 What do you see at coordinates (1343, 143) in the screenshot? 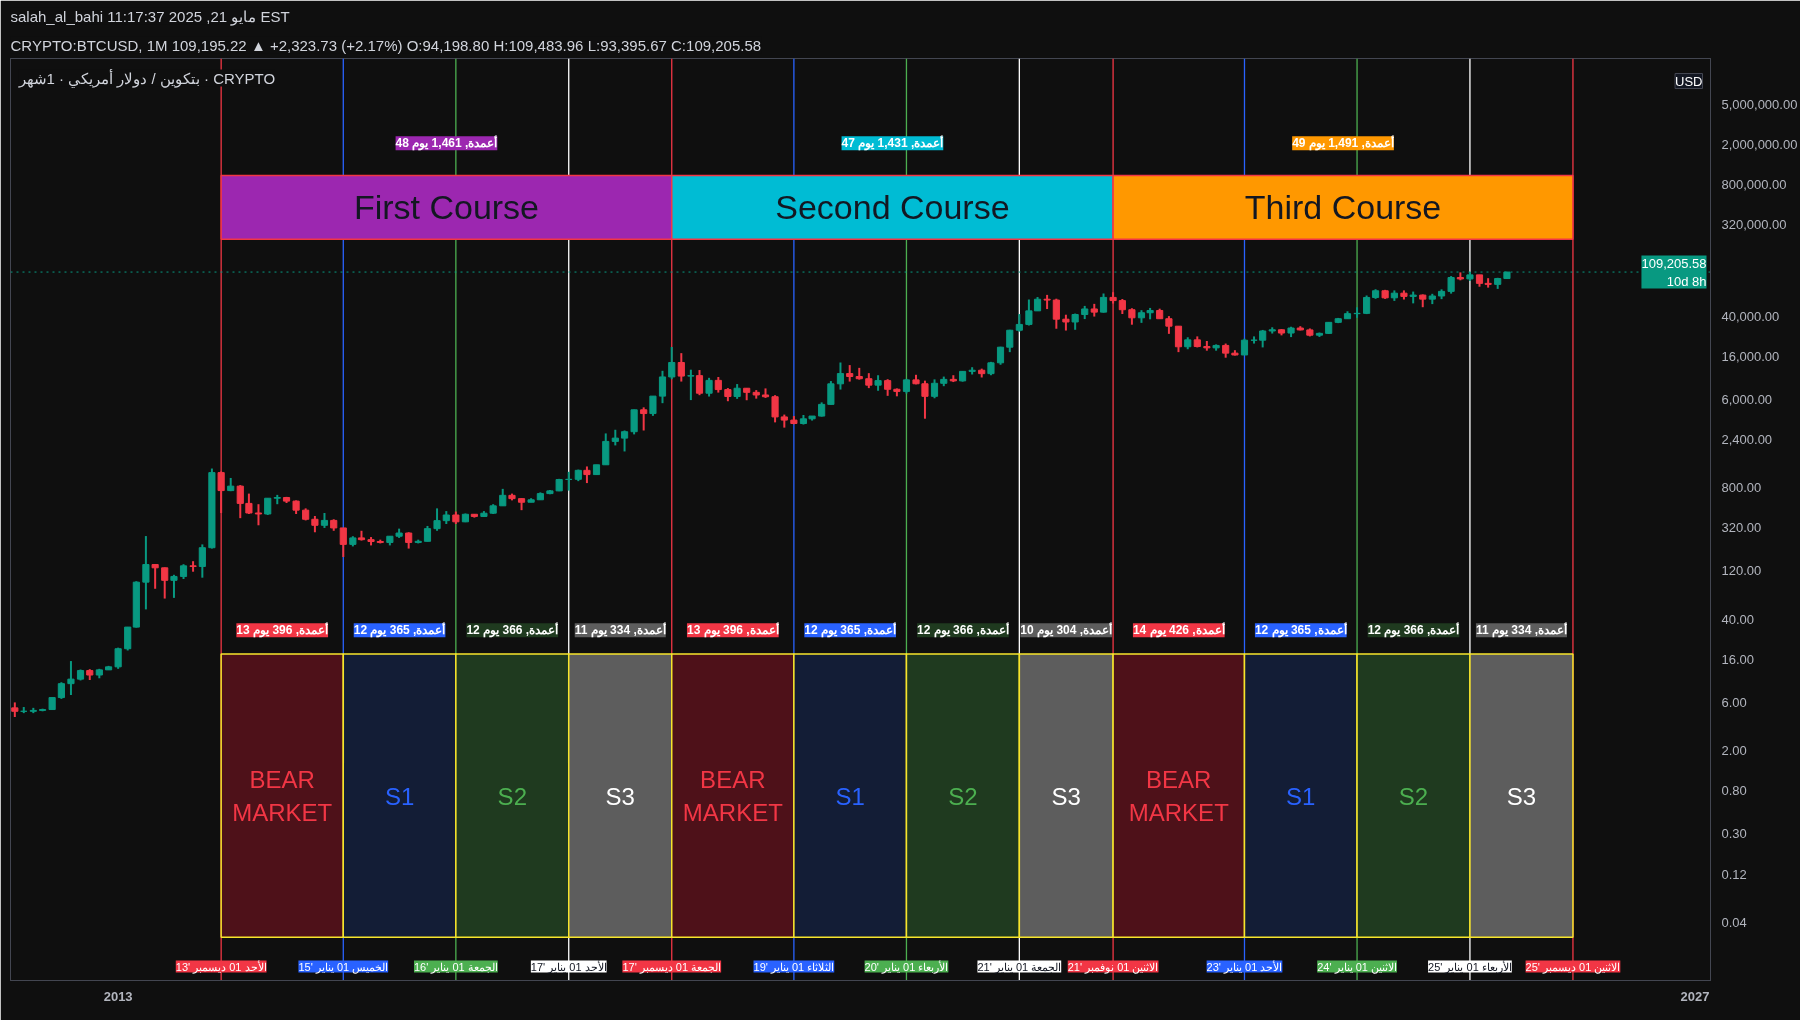
I see `annotation: 49 أعمدة, 1,491 يوم` at bounding box center [1343, 143].